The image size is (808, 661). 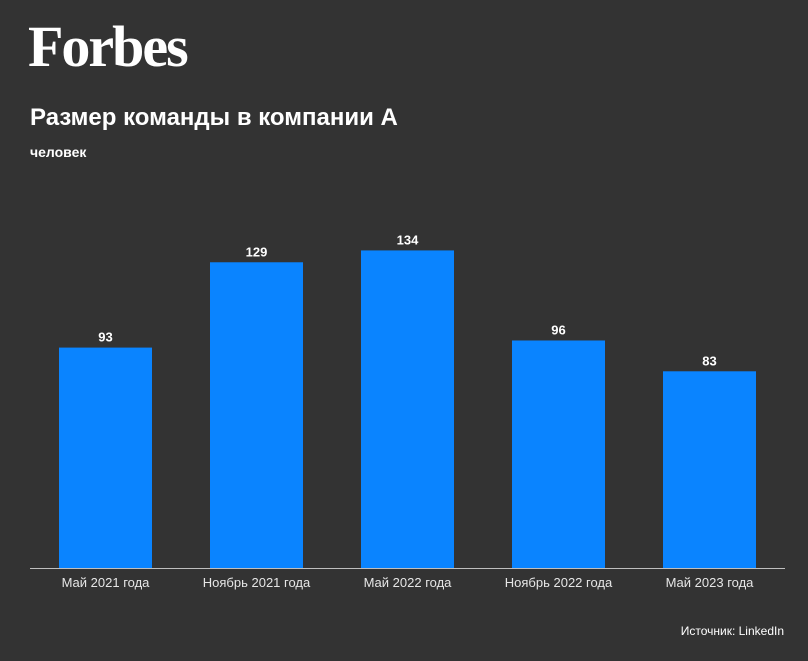 I want to click on x-tick-label-2: Ноябрь 2021 года, so click(x=257, y=582).